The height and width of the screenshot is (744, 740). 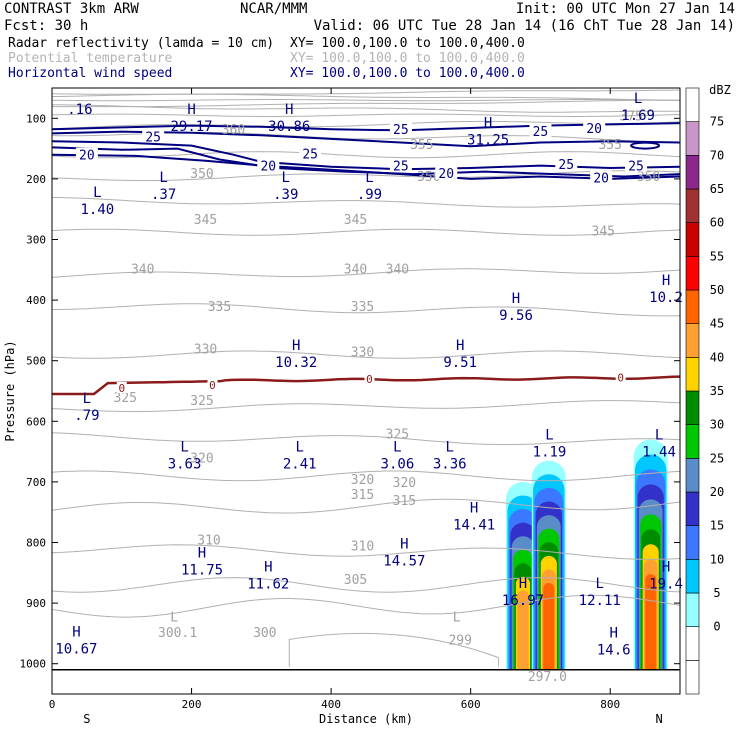 What do you see at coordinates (614, 651) in the screenshot?
I see `wind-extremum-value: 14.6` at bounding box center [614, 651].